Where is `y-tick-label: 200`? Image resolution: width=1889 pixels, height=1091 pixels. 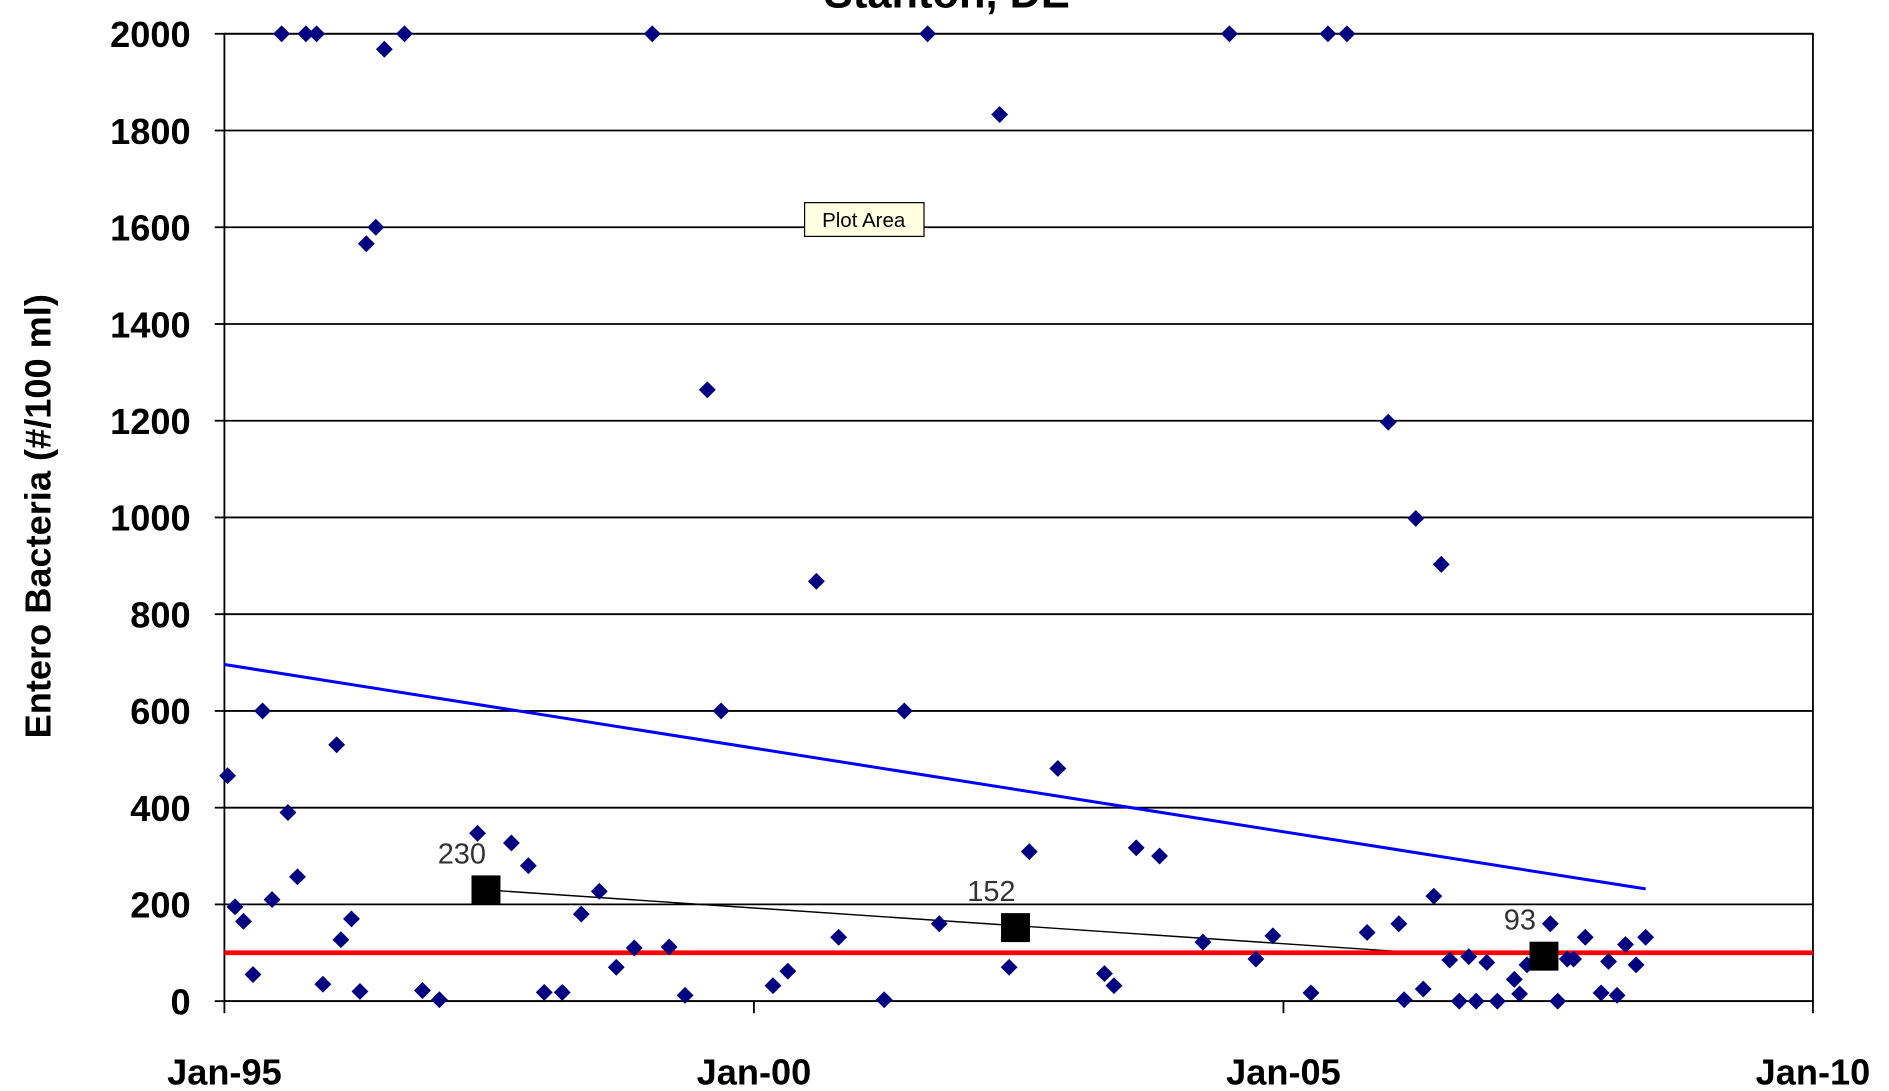
y-tick-label: 200 is located at coordinates (160, 905).